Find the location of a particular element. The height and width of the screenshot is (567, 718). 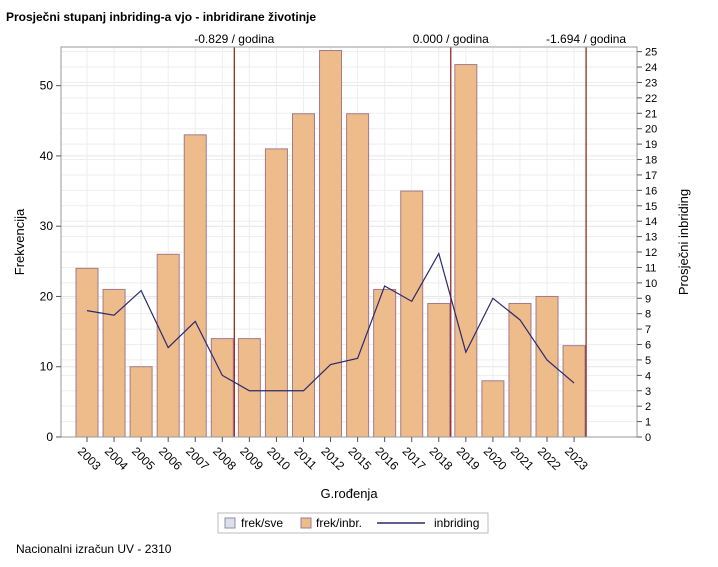

x-tick-label-2004: 2004 is located at coordinates (116, 458).